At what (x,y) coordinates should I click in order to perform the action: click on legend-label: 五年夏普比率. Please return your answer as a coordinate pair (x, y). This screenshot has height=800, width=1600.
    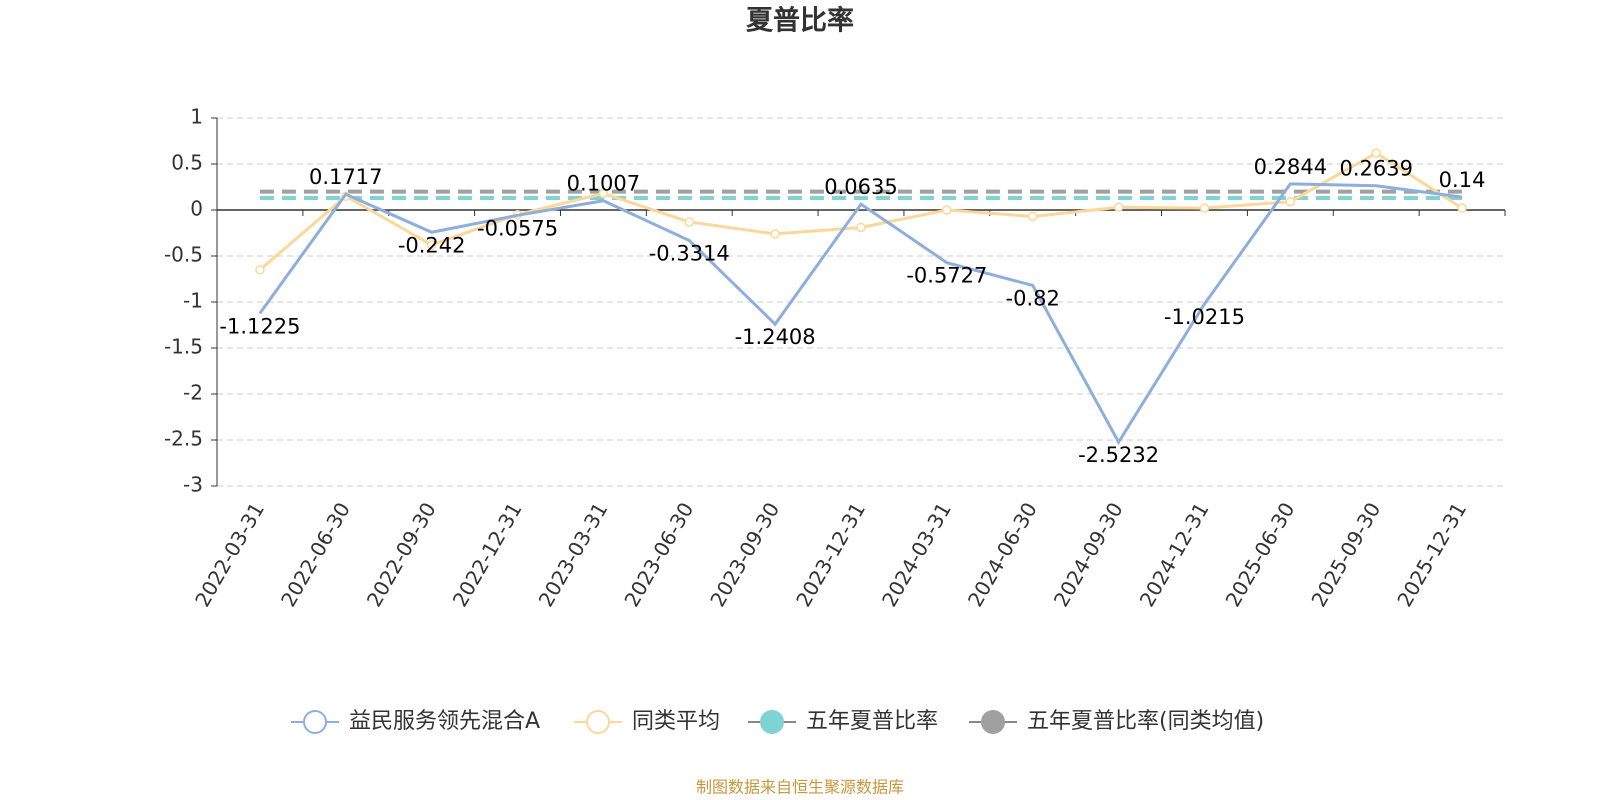
    Looking at the image, I should click on (872, 721).